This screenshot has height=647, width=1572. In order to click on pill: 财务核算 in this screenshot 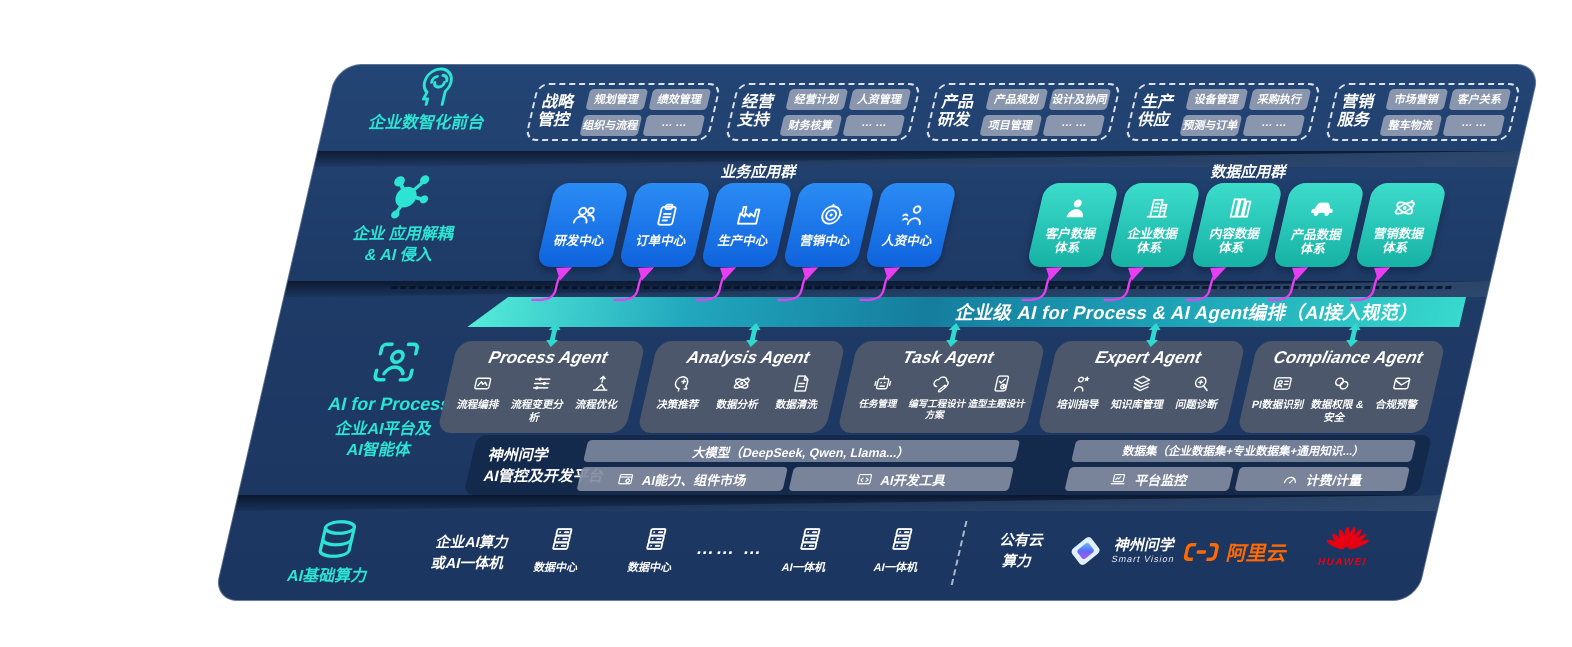, I will do `click(811, 125)`.